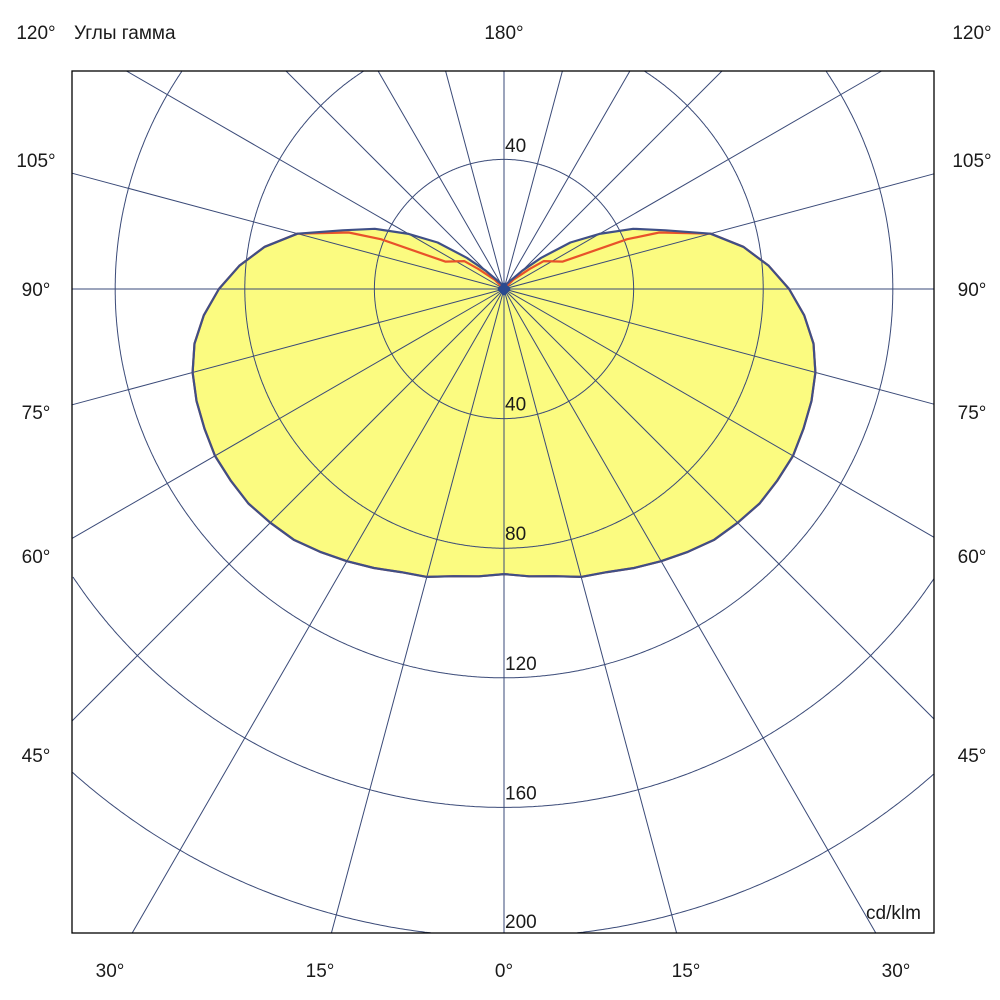 This screenshot has height=1000, width=1000. What do you see at coordinates (521, 793) in the screenshot?
I see `radial-label: 160` at bounding box center [521, 793].